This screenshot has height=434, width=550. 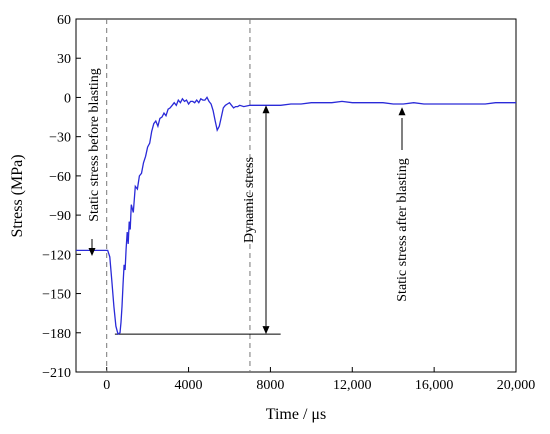 I want to click on y-tick-label: −60, so click(x=60, y=177).